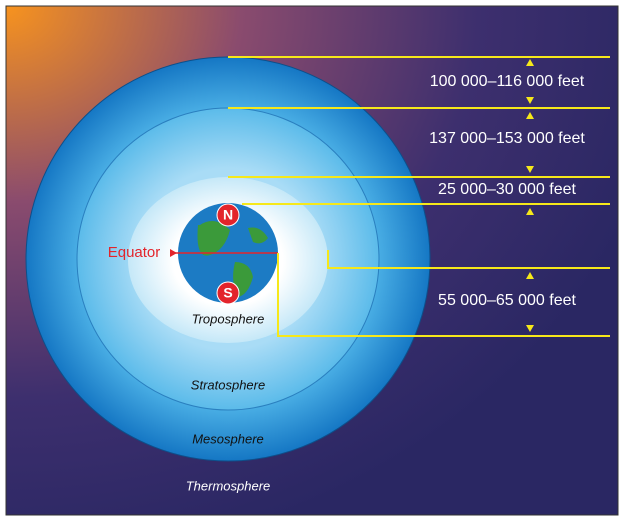 The image size is (624, 521). I want to click on height-label: 25 000–30 000 feet, so click(507, 189).